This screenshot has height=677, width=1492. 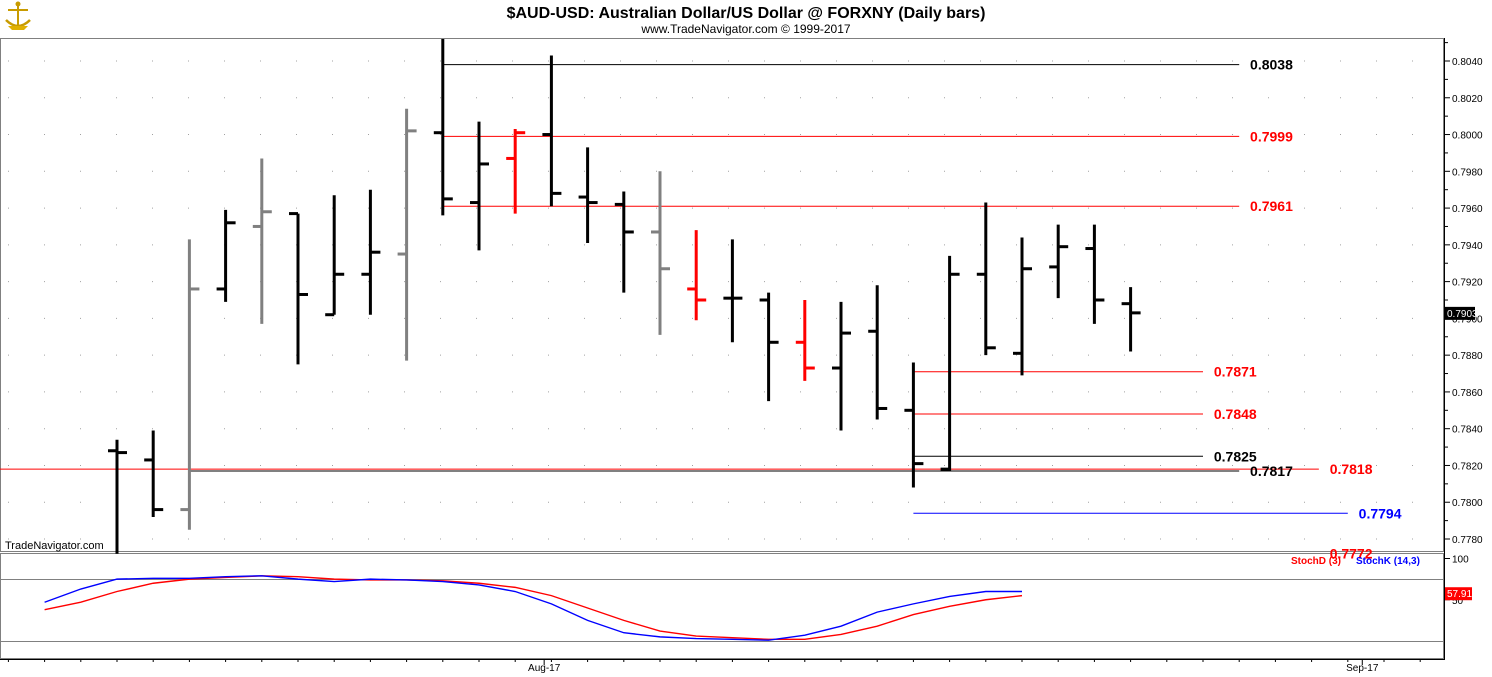 I want to click on level-label: 0.7772, so click(x=1351, y=554).